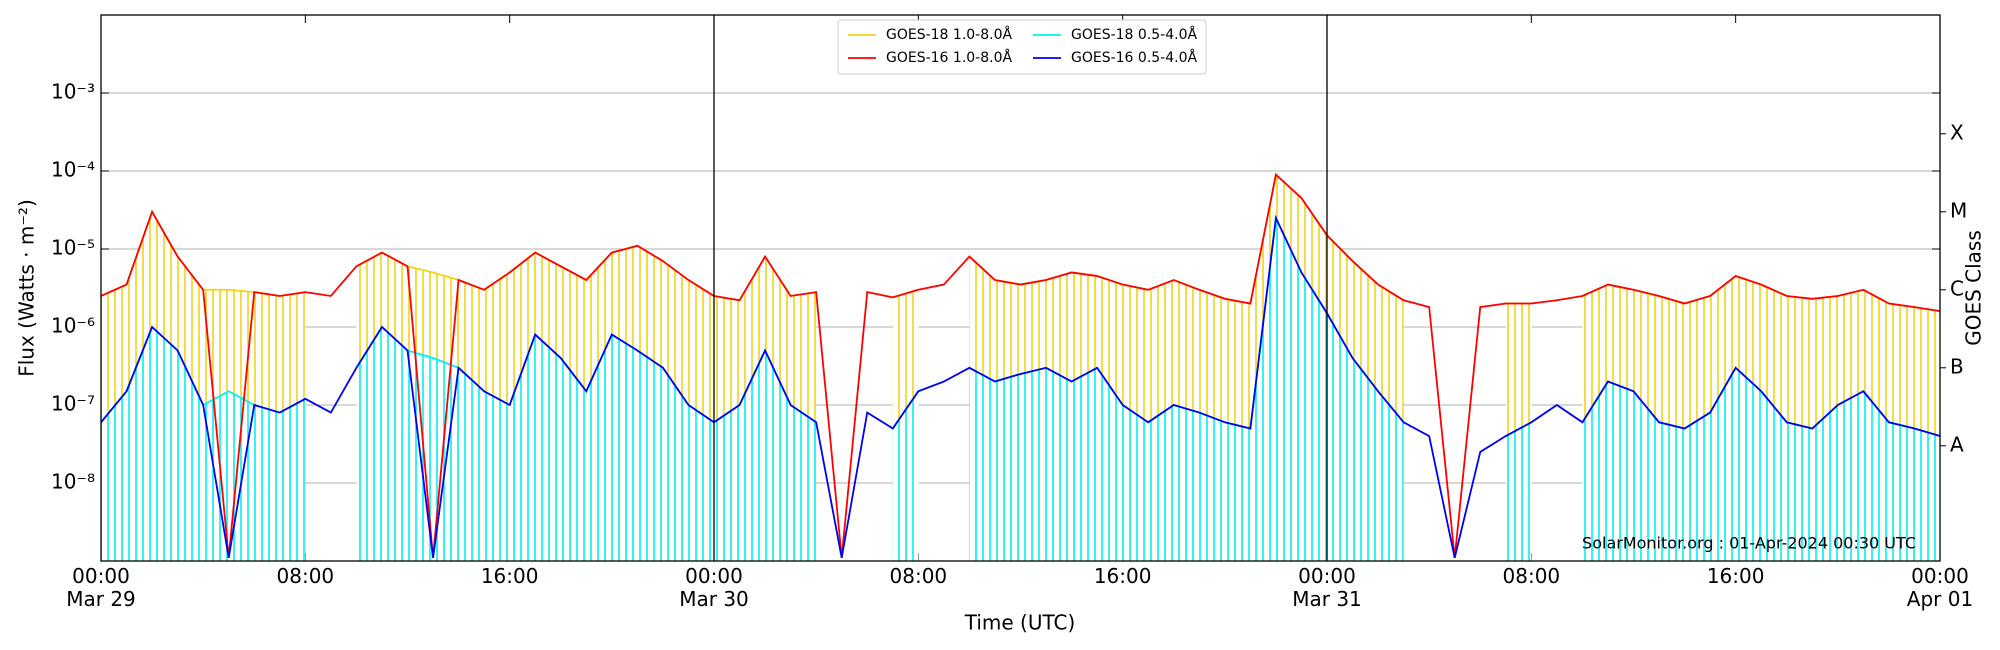 This screenshot has height=650, width=2000. Describe the element at coordinates (73, 170) in the screenshot. I see `y-tick-label: 10⁻⁴` at that location.